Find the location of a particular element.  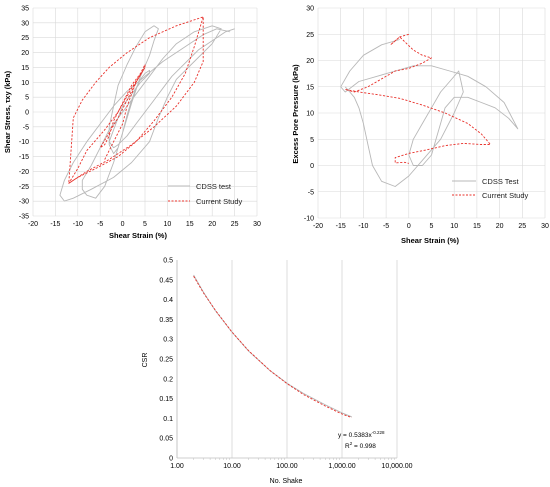

y-tick-label: 0.45 is located at coordinates (166, 280).